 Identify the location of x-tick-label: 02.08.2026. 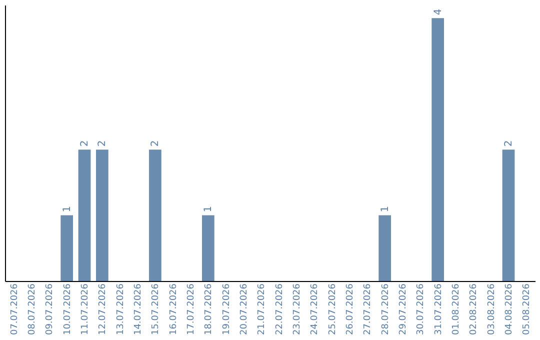
(474, 309).